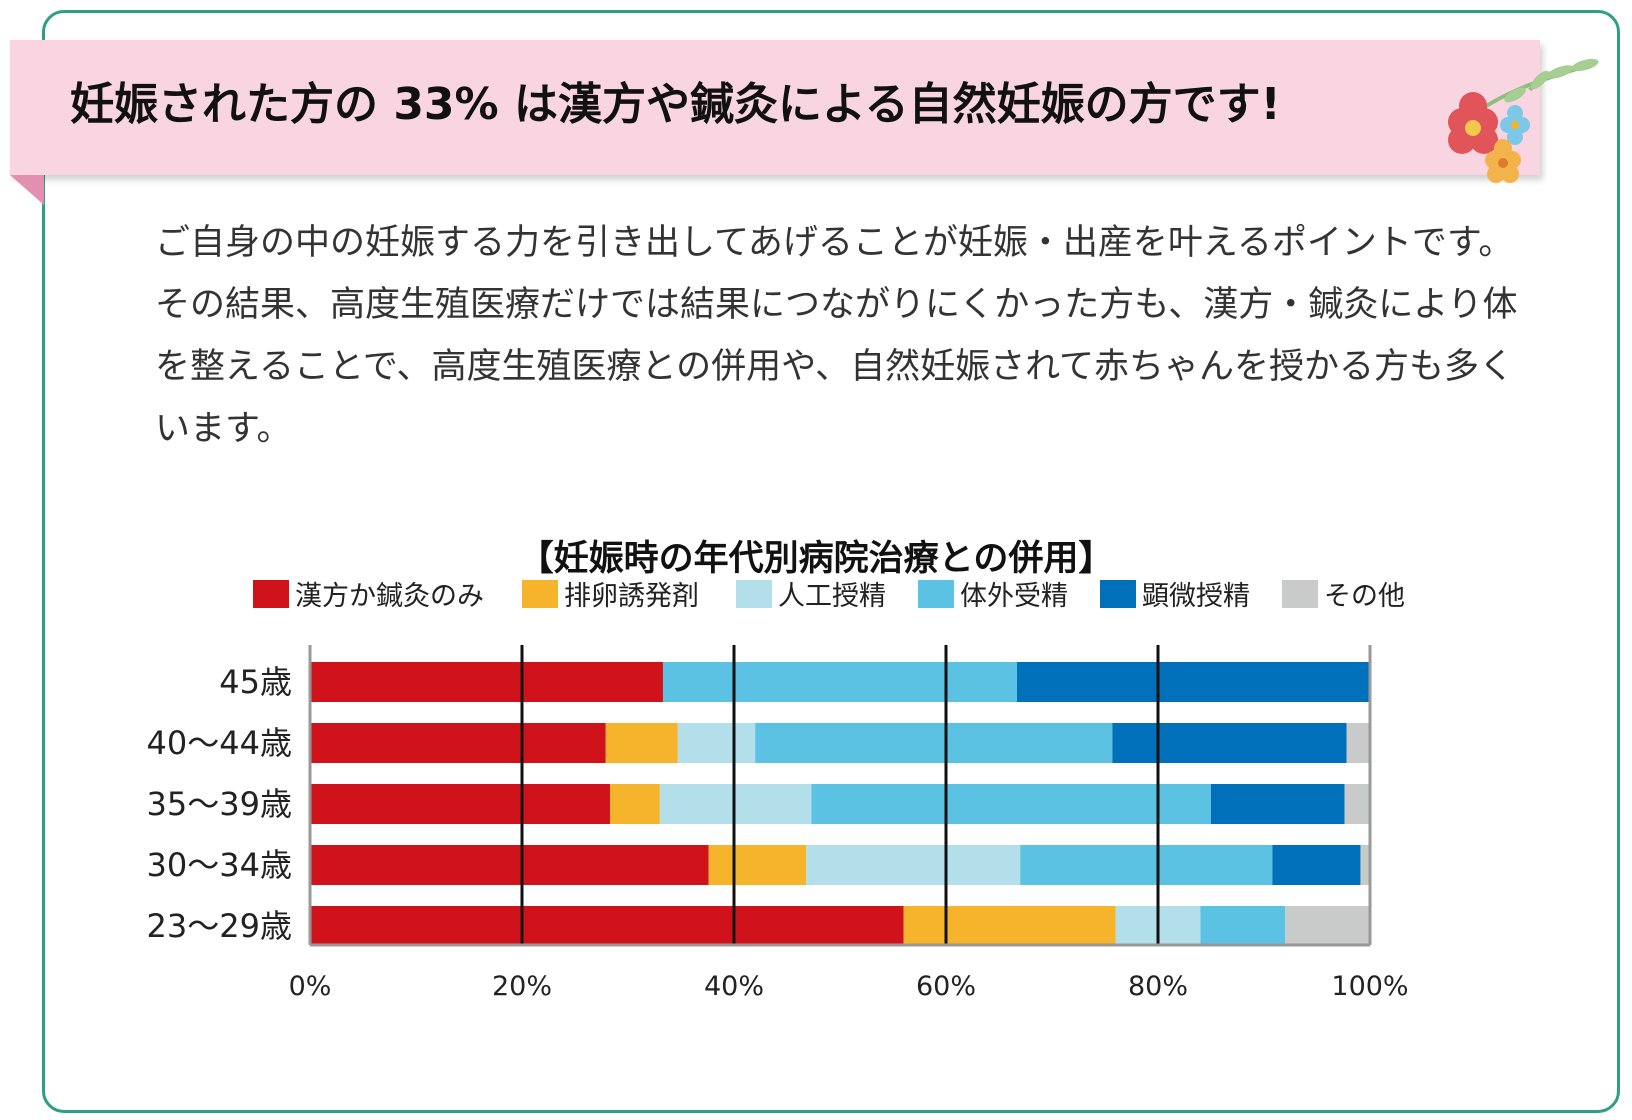  Describe the element at coordinates (1523, 120) in the screenshot. I see `flower-decoration-icon` at that location.